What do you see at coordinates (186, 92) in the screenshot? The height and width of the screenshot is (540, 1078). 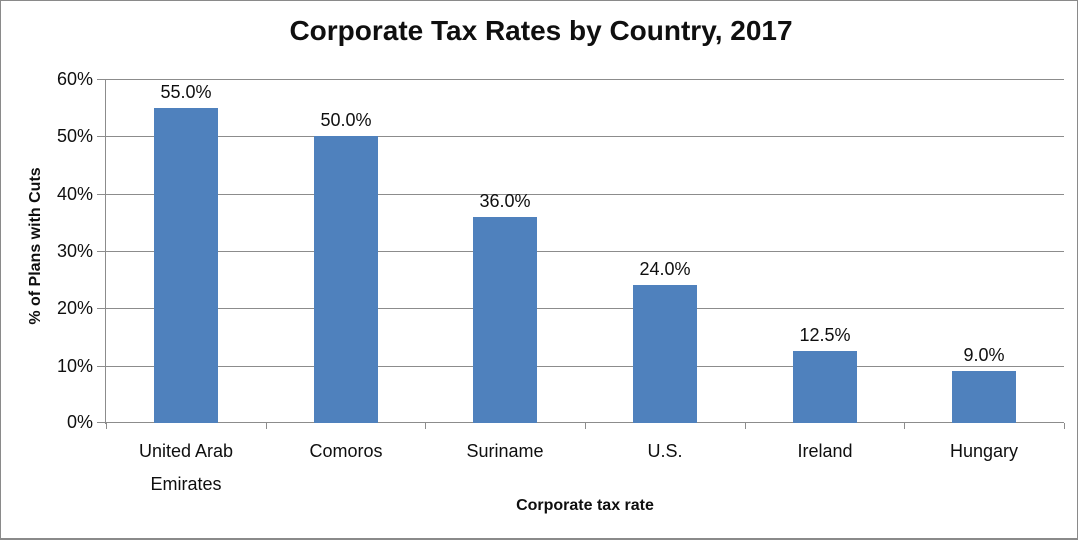 I see `bar-value-label: 55.0%` at bounding box center [186, 92].